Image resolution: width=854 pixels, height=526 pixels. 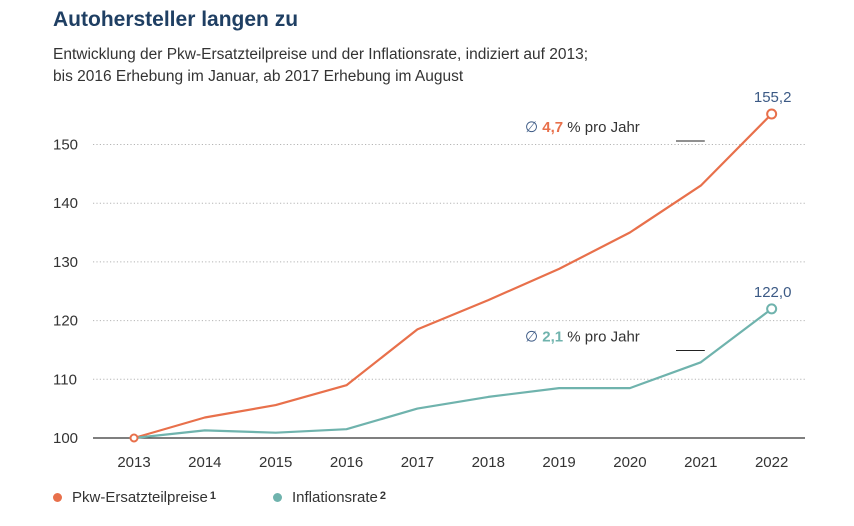 What do you see at coordinates (335, 497) in the screenshot?
I see `legend-label-inflation: Inflationsrate` at bounding box center [335, 497].